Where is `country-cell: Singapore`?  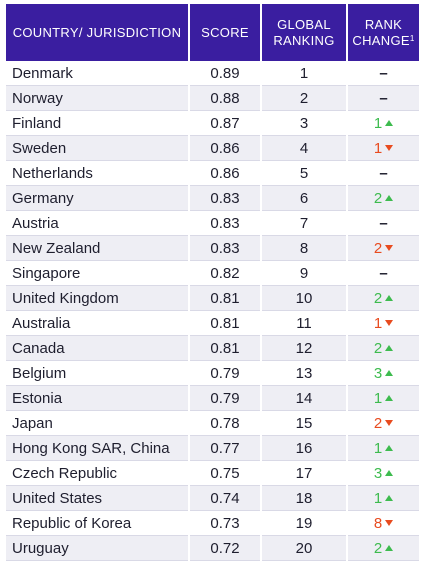
country-cell: Singapore is located at coordinates (97, 273).